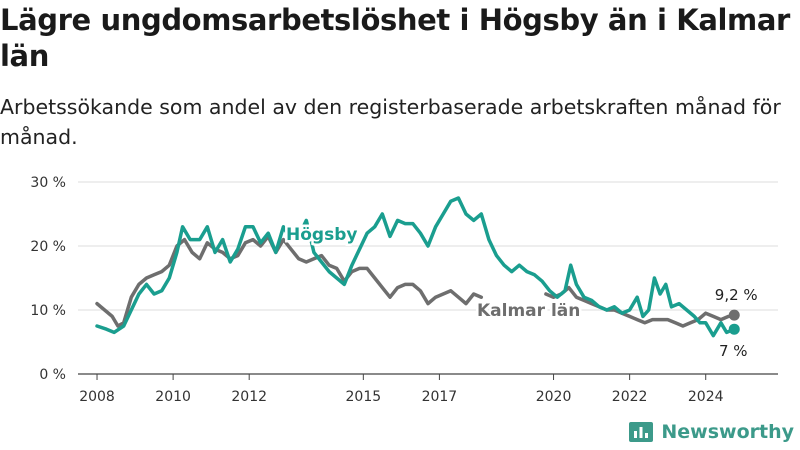  What do you see at coordinates (734, 315) in the screenshot?
I see `series-endpoint-kalmar` at bounding box center [734, 315].